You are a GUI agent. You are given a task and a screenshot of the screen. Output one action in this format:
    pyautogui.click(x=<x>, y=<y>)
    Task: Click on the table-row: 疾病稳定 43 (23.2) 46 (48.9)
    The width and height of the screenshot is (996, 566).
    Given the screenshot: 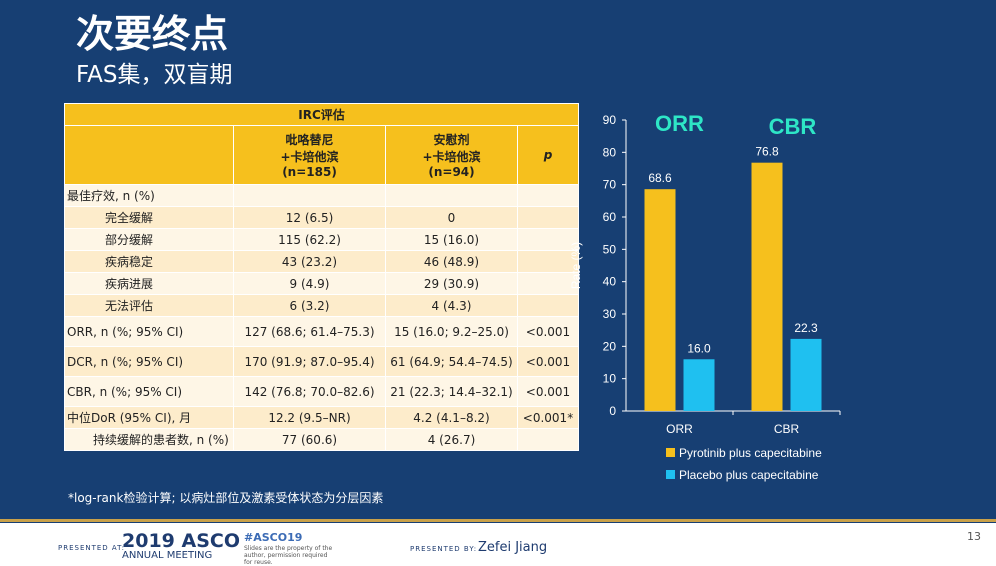 What is the action you would take?
    pyautogui.click(x=321, y=261)
    